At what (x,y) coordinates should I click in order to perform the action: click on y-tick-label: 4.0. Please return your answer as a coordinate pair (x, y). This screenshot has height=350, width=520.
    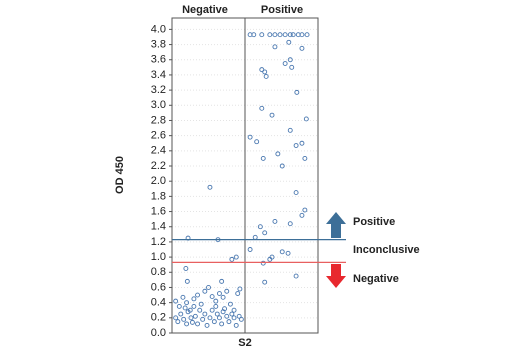
    Looking at the image, I should click on (158, 29).